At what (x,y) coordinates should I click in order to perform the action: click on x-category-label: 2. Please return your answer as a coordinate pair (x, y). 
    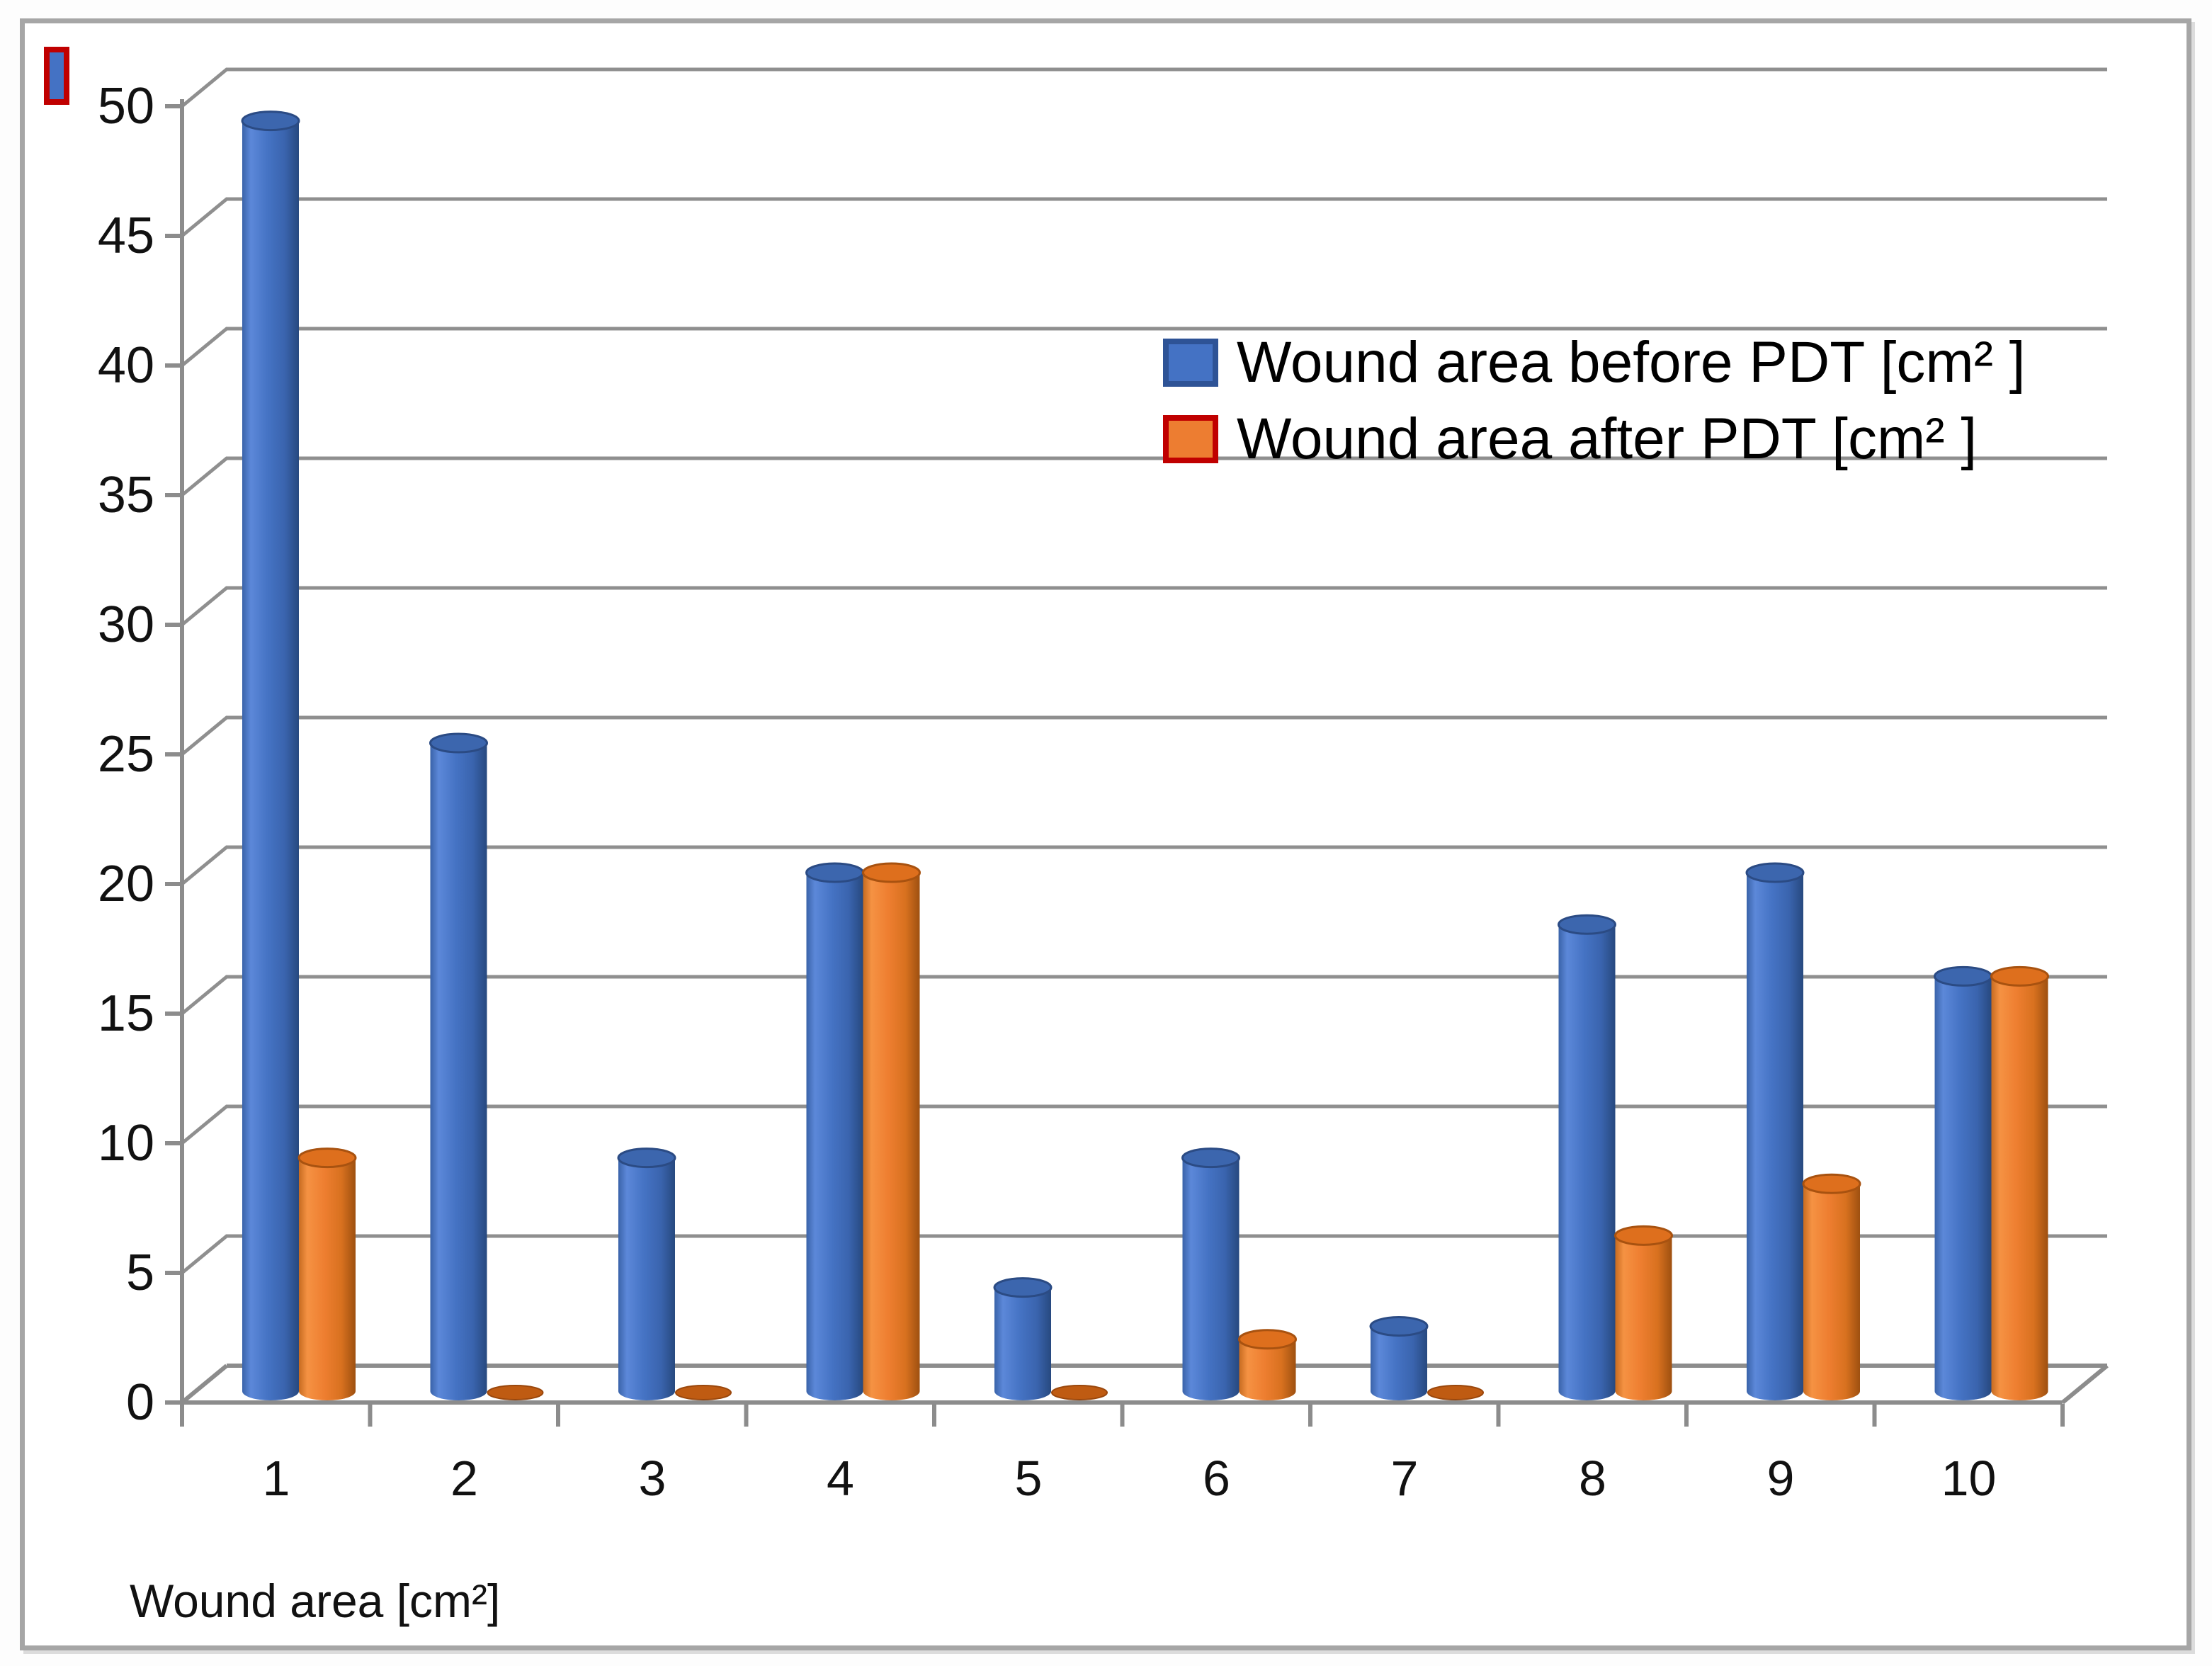
    Looking at the image, I should click on (464, 1479).